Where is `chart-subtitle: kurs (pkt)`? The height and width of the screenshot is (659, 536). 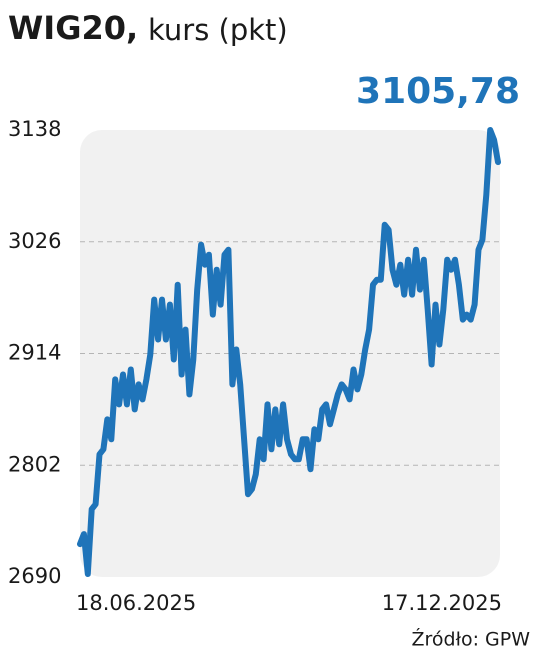 chart-subtitle: kurs (pkt) is located at coordinates (218, 30).